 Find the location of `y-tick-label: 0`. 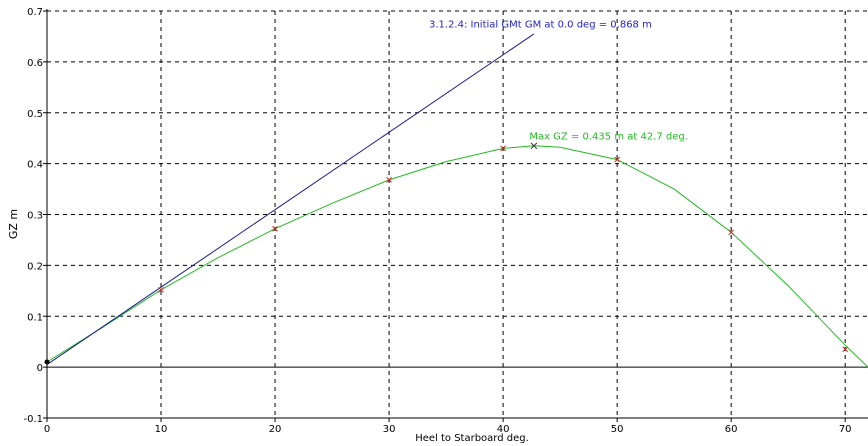

y-tick-label: 0 is located at coordinates (40, 368).